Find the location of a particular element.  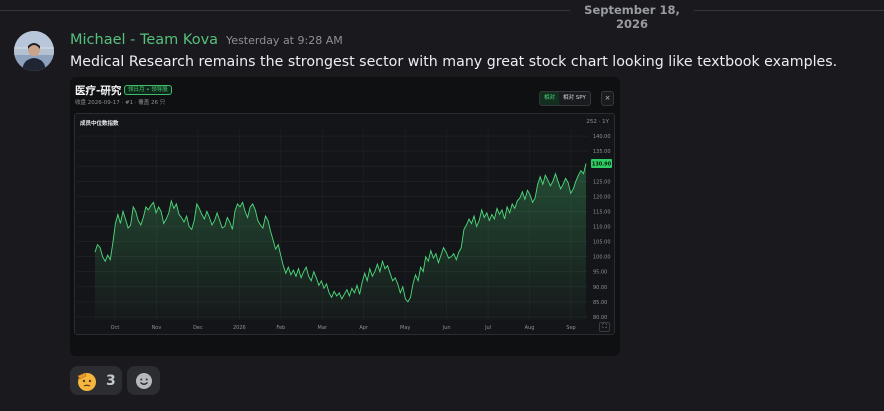

x-tick-label: Jun is located at coordinates (446, 328).